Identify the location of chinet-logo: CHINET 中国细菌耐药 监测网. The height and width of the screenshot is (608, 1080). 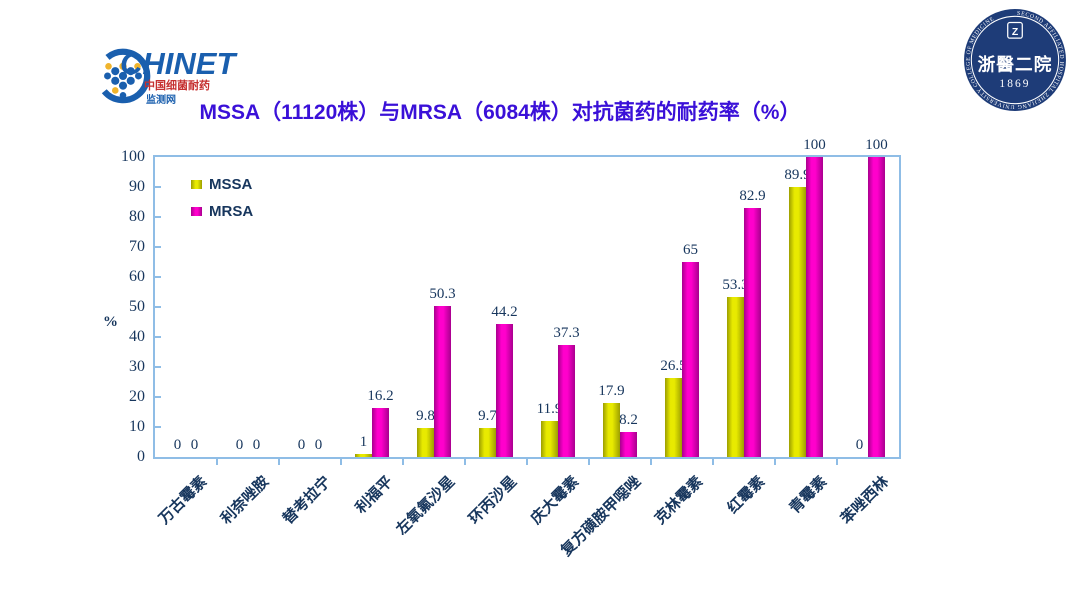
(202, 79).